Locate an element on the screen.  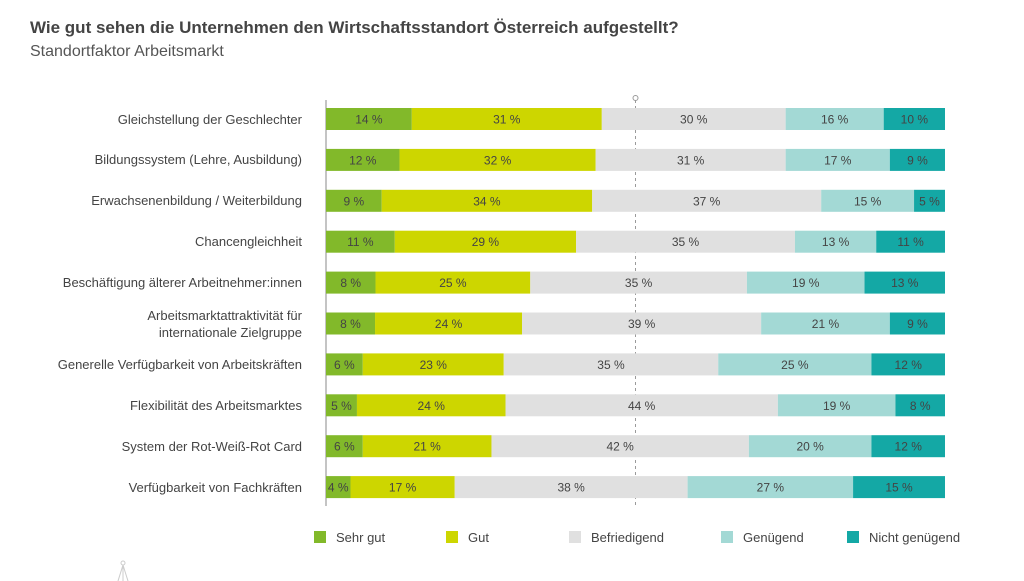
center-marker is located at coordinates (635, 98).